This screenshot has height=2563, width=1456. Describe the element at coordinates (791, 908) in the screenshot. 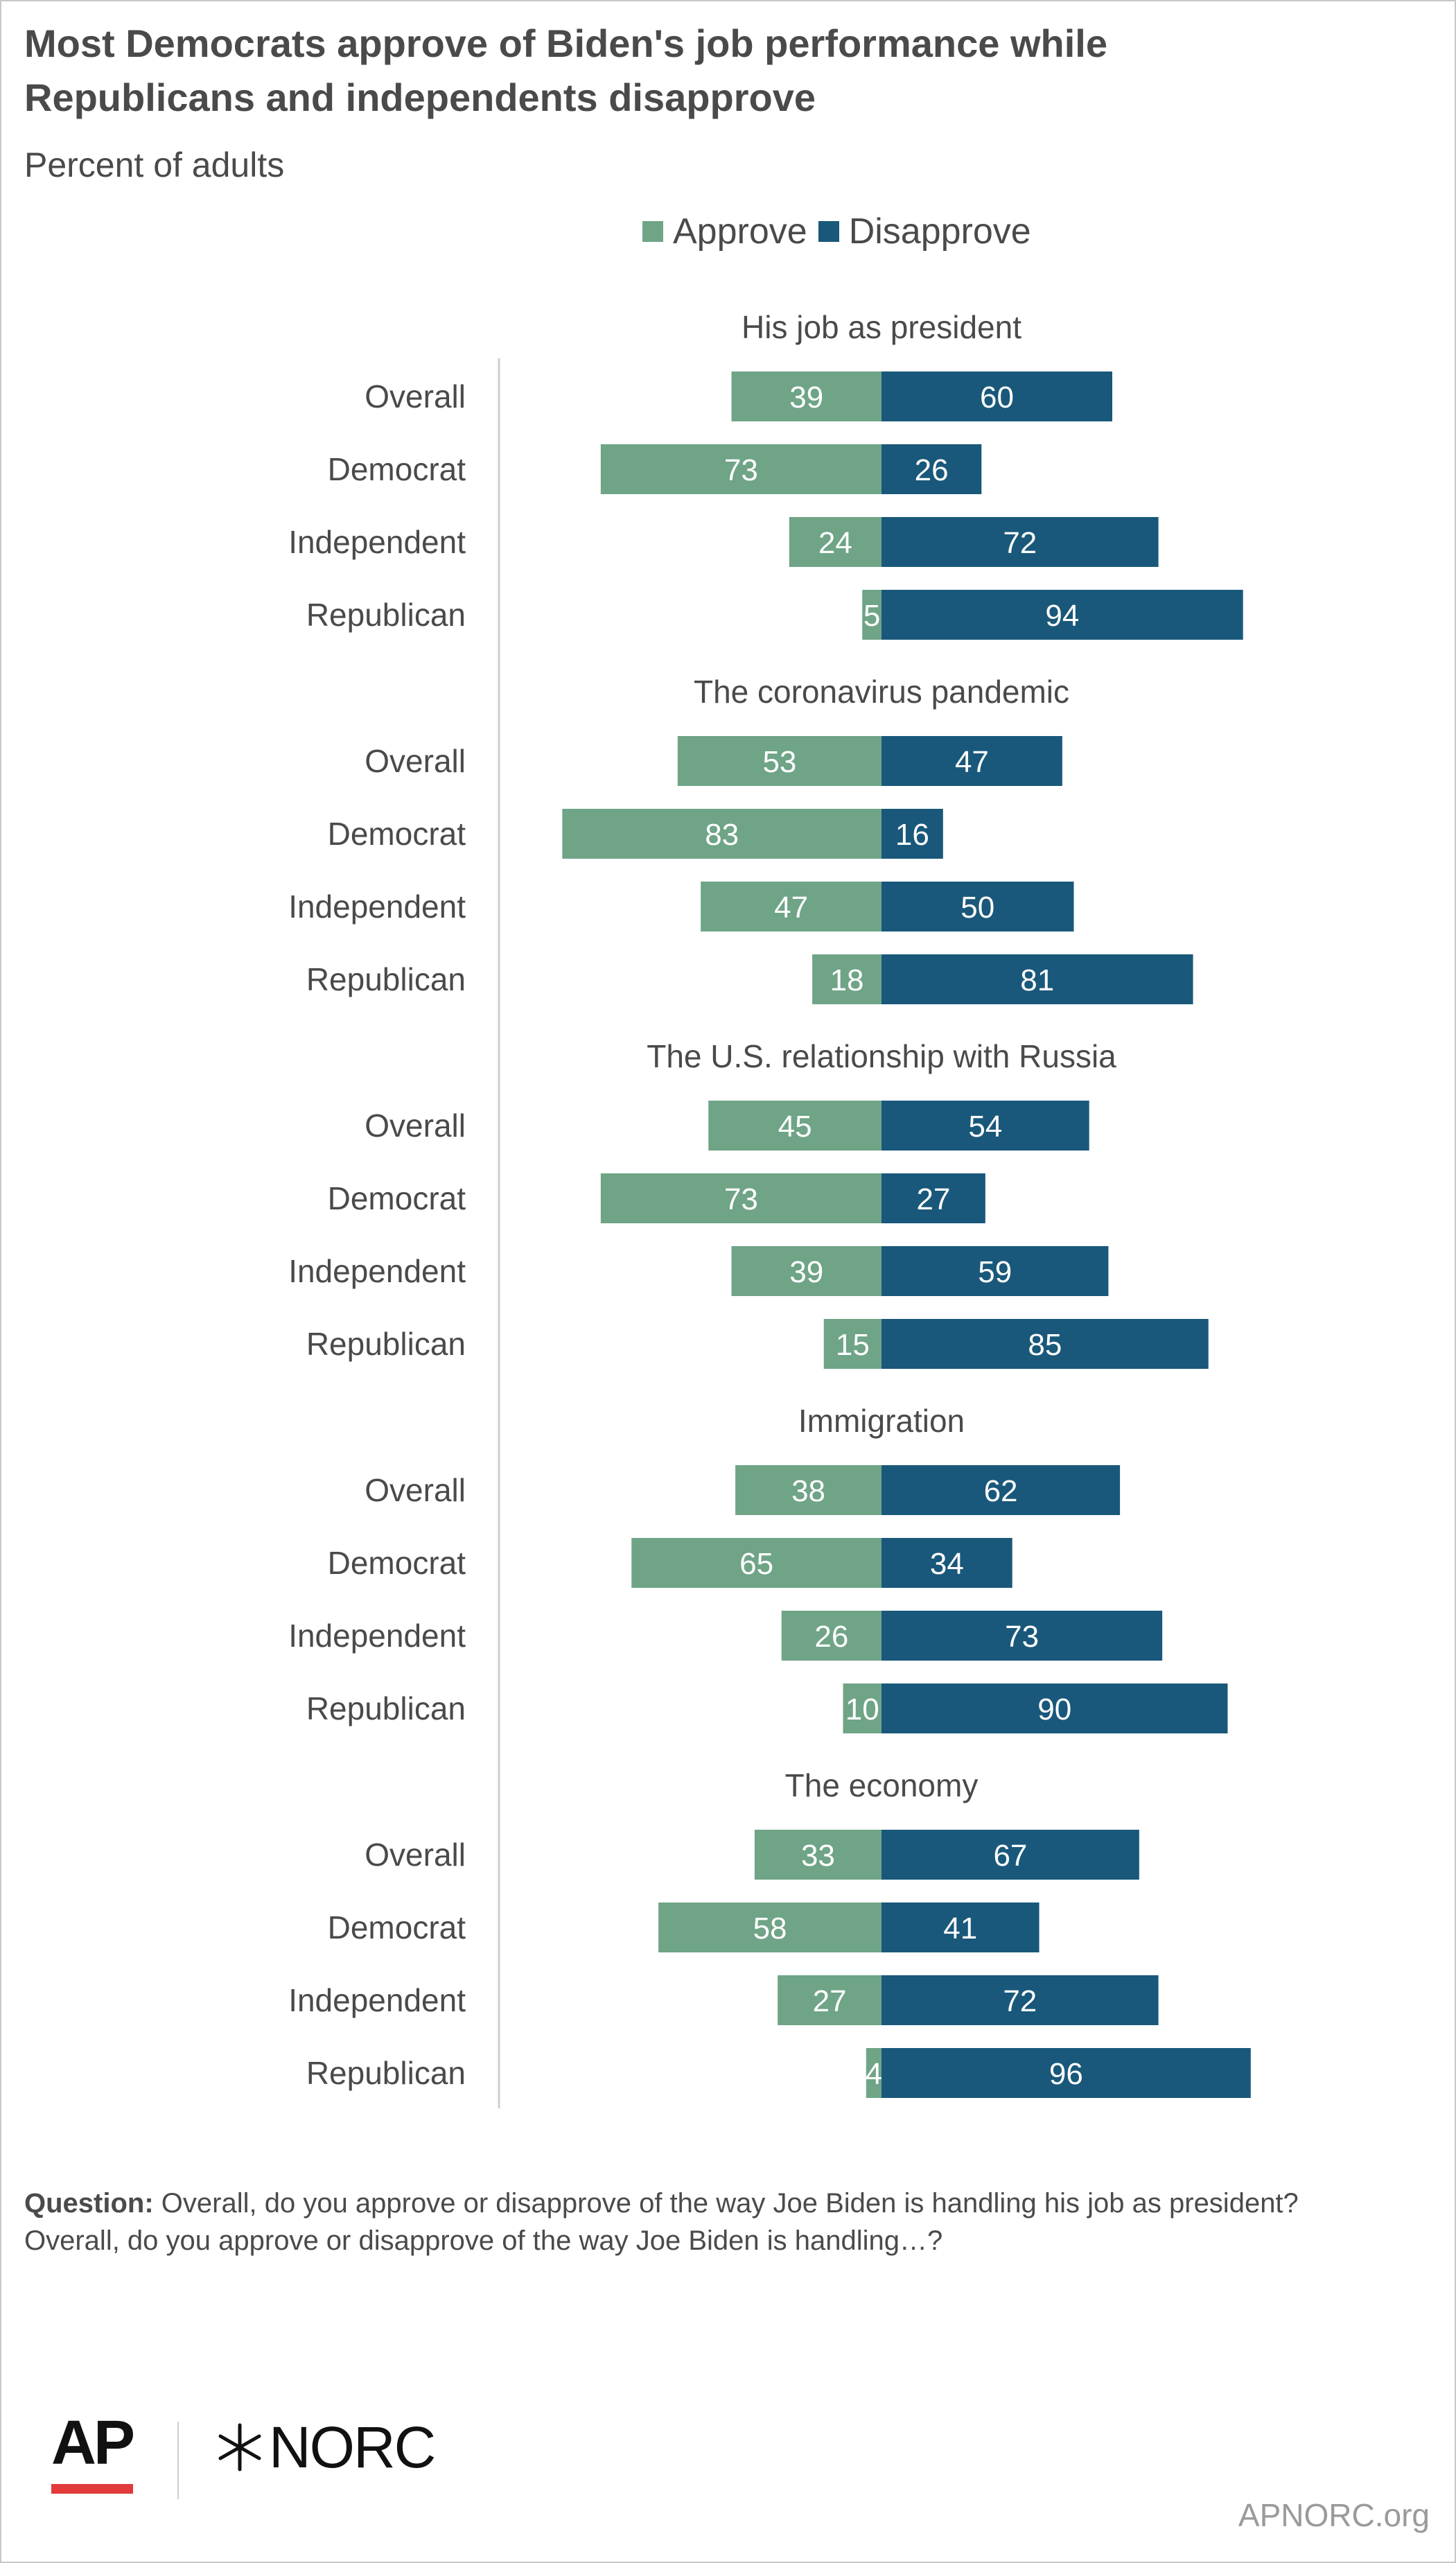

I see `approve-value-label: 47` at that location.